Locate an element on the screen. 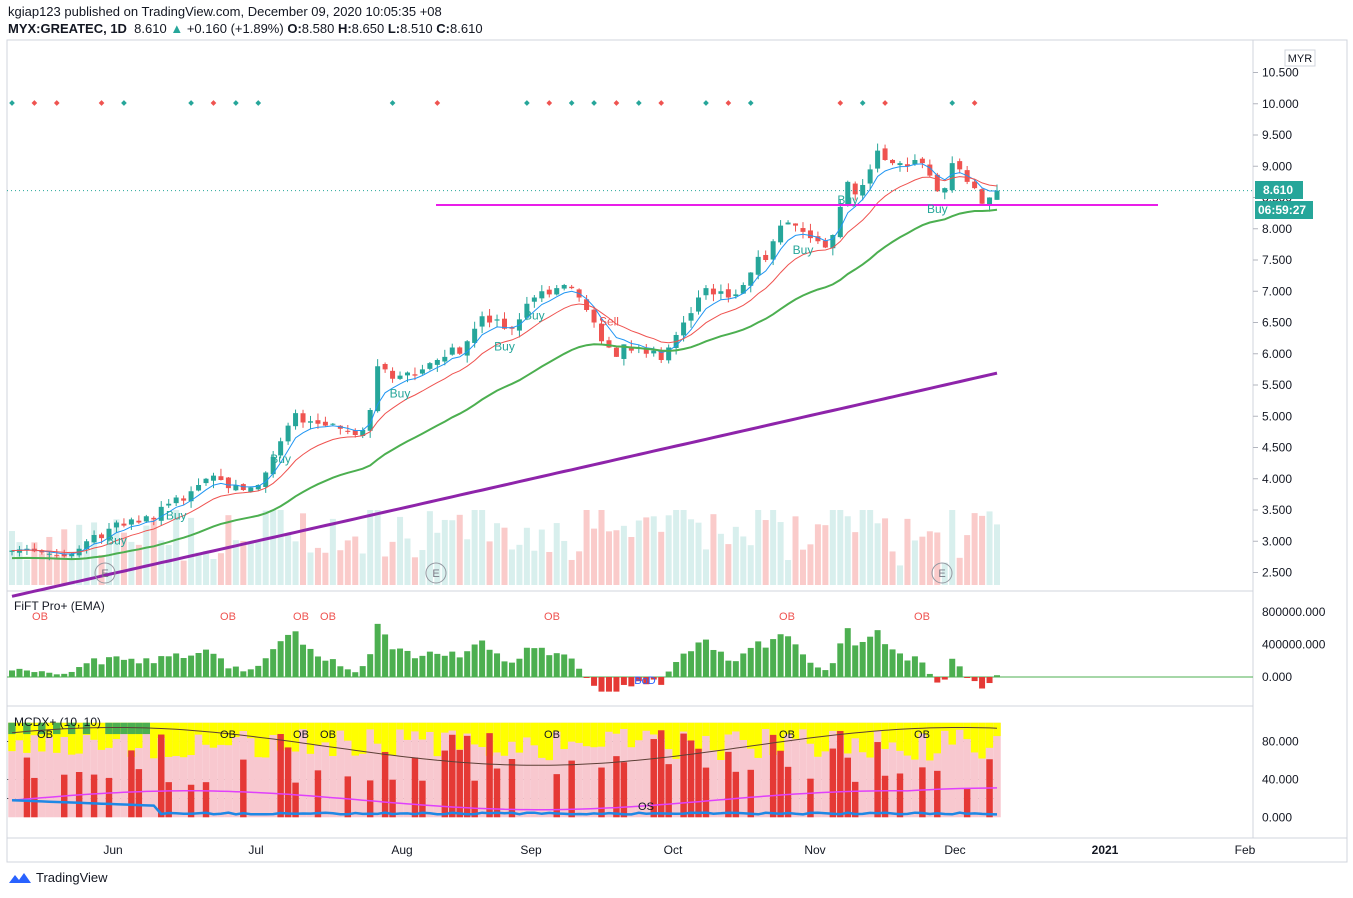 This screenshot has height=898, width=1353. open-label: O: is located at coordinates (294, 28).